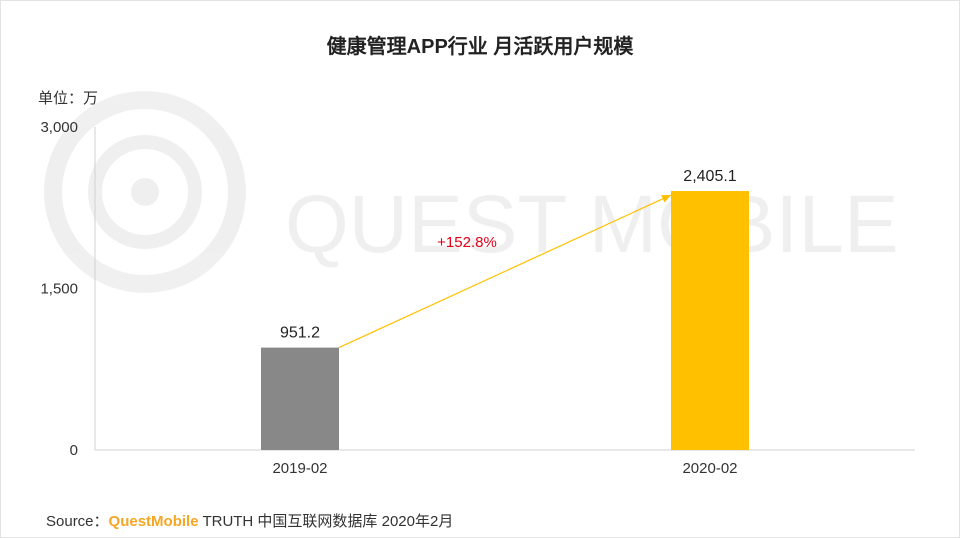 The image size is (960, 538). I want to click on arrow-head-icon, so click(666, 199).